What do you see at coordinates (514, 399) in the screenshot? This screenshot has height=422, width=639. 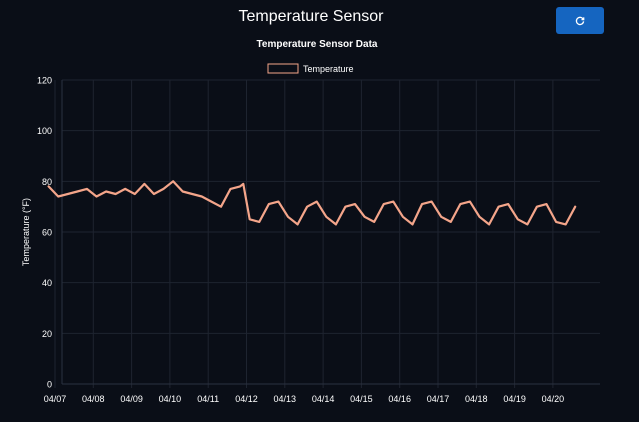 I see `x-tick-label: 04/19` at bounding box center [514, 399].